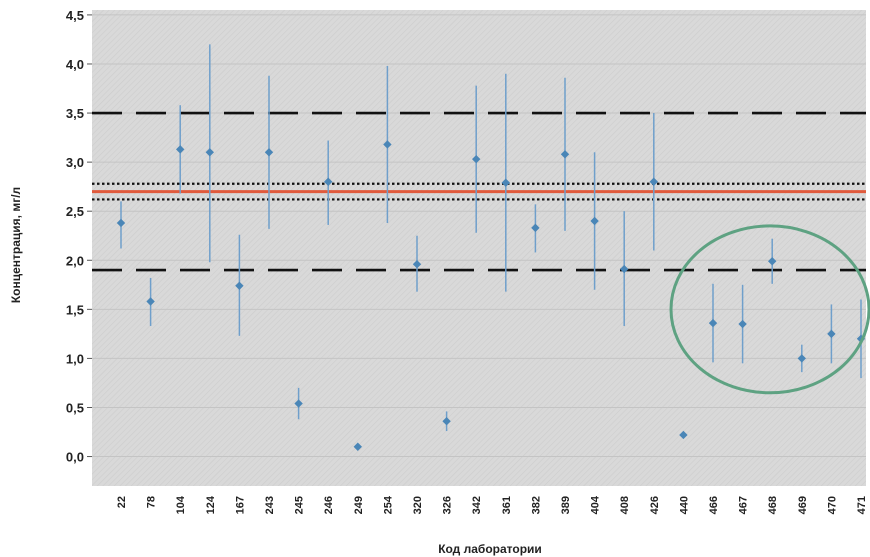  Describe the element at coordinates (329, 505) in the screenshot. I see `x-tick-label: 246` at that location.